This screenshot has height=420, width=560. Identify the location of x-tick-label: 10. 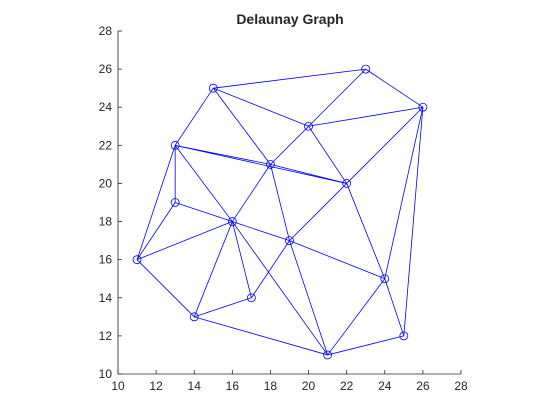
(118, 386).